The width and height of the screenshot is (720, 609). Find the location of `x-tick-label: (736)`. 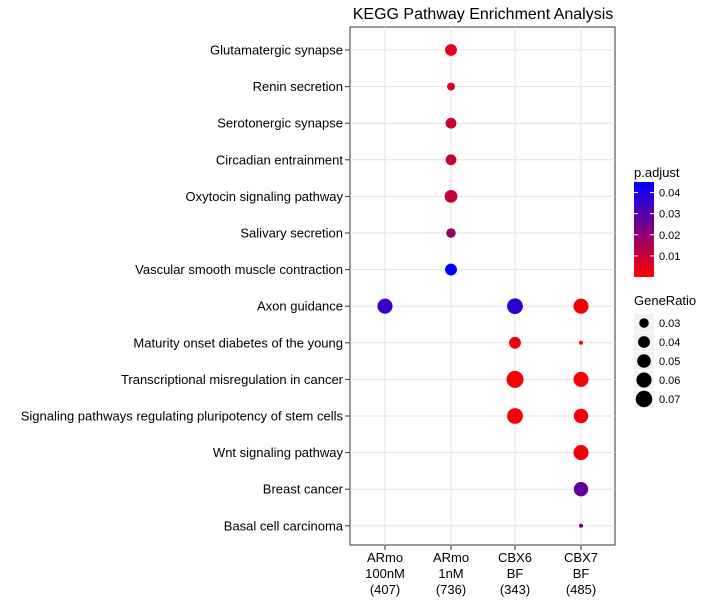

x-tick-label: (736) is located at coordinates (451, 589).